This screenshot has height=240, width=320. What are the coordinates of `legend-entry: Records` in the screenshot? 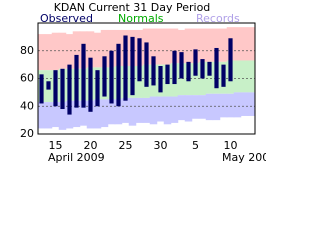 It's located at (218, 18).